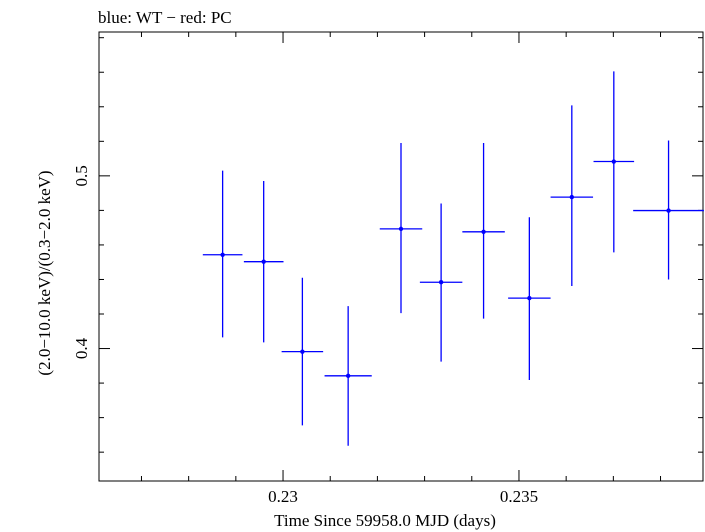  Describe the element at coordinates (283, 496) in the screenshot. I see `x-tick-label: 0.23` at that location.